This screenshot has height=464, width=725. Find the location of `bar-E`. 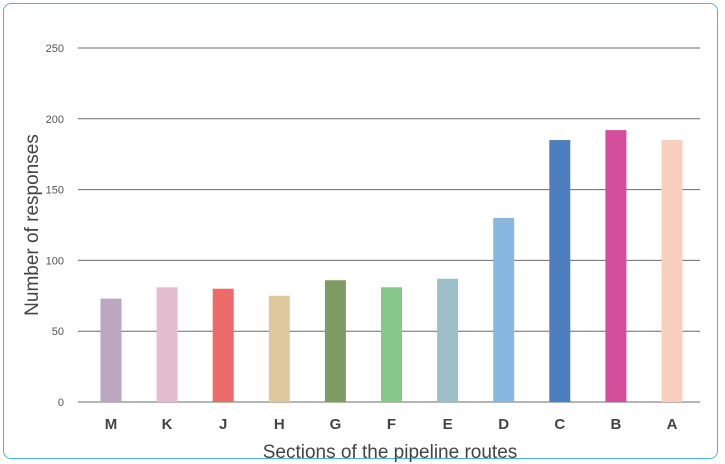

bar-E is located at coordinates (448, 340).